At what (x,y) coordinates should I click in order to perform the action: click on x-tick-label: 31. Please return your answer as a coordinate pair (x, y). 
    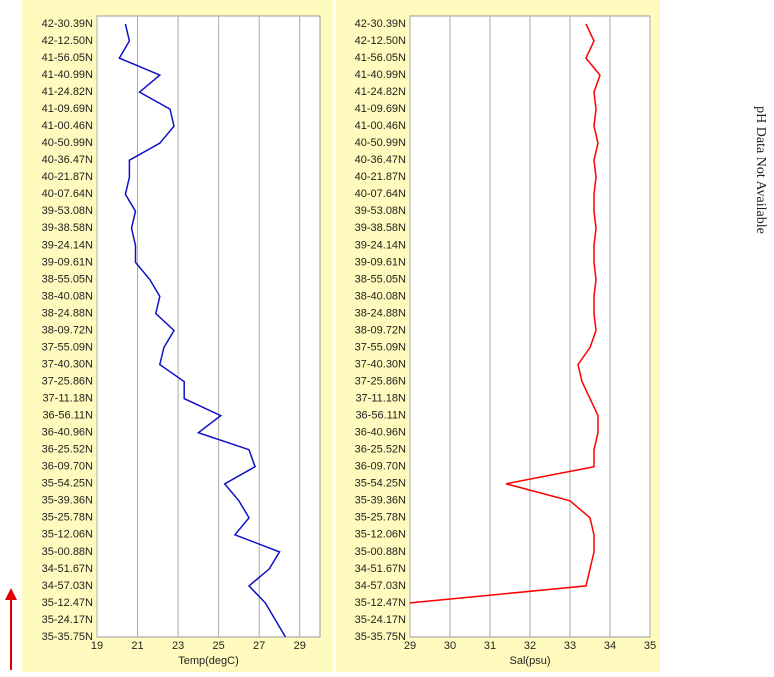
    Looking at the image, I should click on (490, 646).